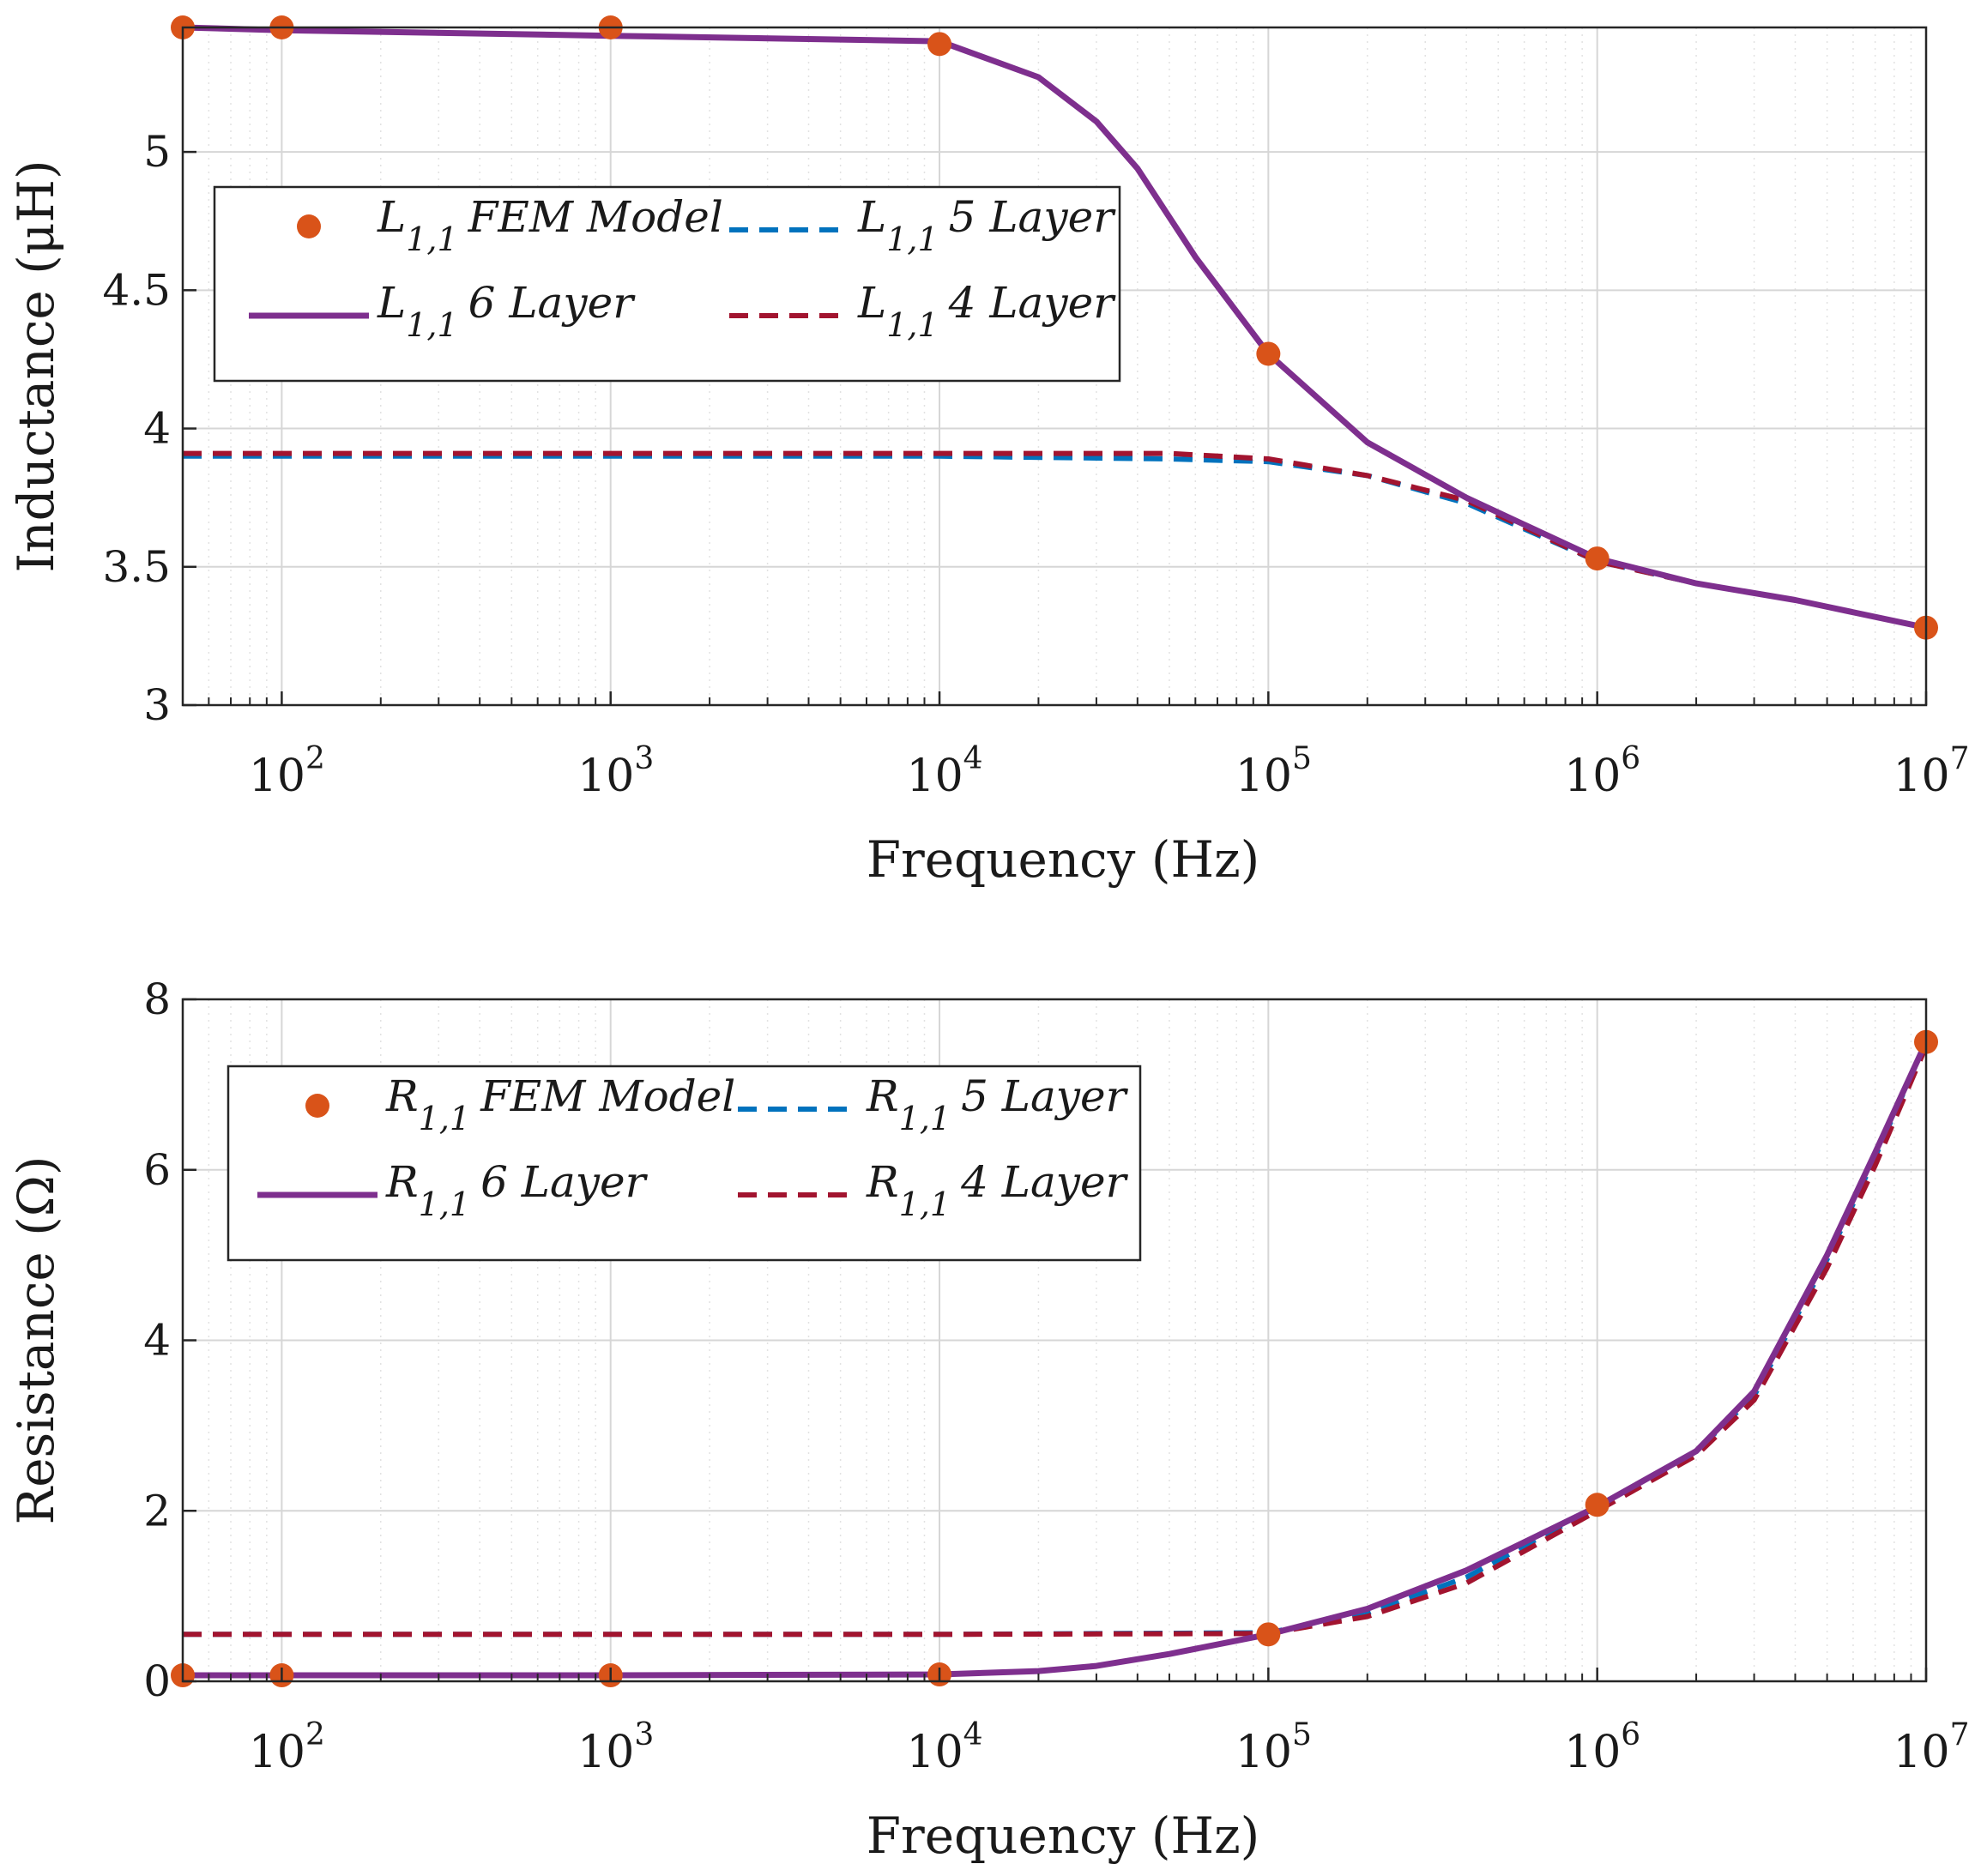 The height and width of the screenshot is (1876, 1975). I want to click on legend-label: L1,1 5 Layer, so click(986, 225).